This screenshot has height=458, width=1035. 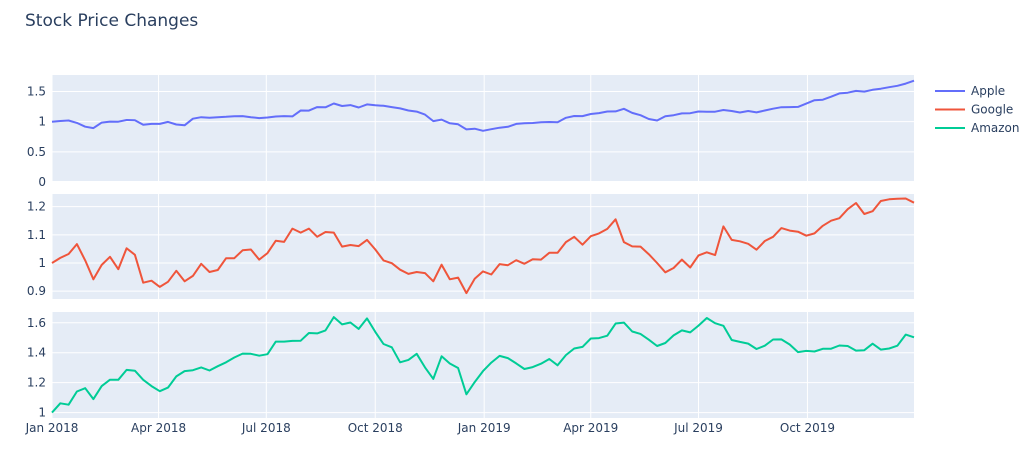 I want to click on x-tick-label: Jul 2019, so click(x=698, y=428).